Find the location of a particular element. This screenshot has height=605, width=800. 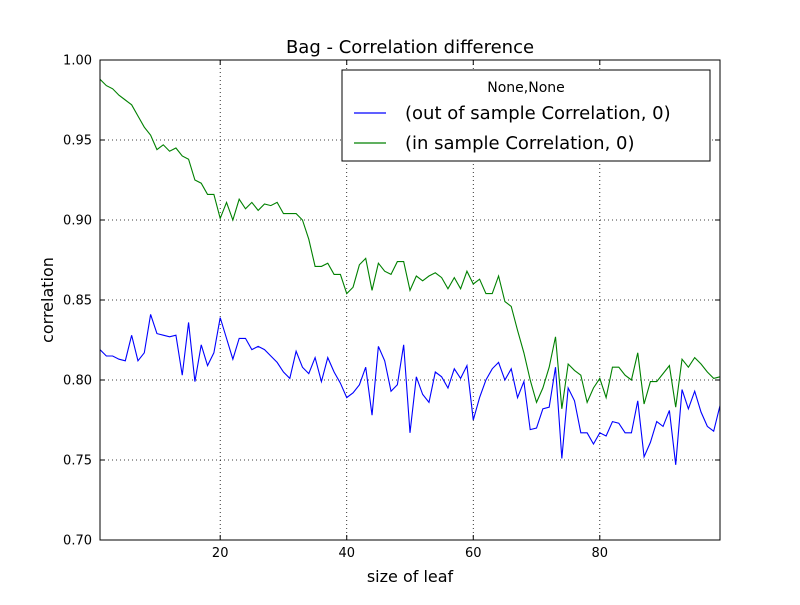

y-tick-label: 1.00 is located at coordinates (77, 61).